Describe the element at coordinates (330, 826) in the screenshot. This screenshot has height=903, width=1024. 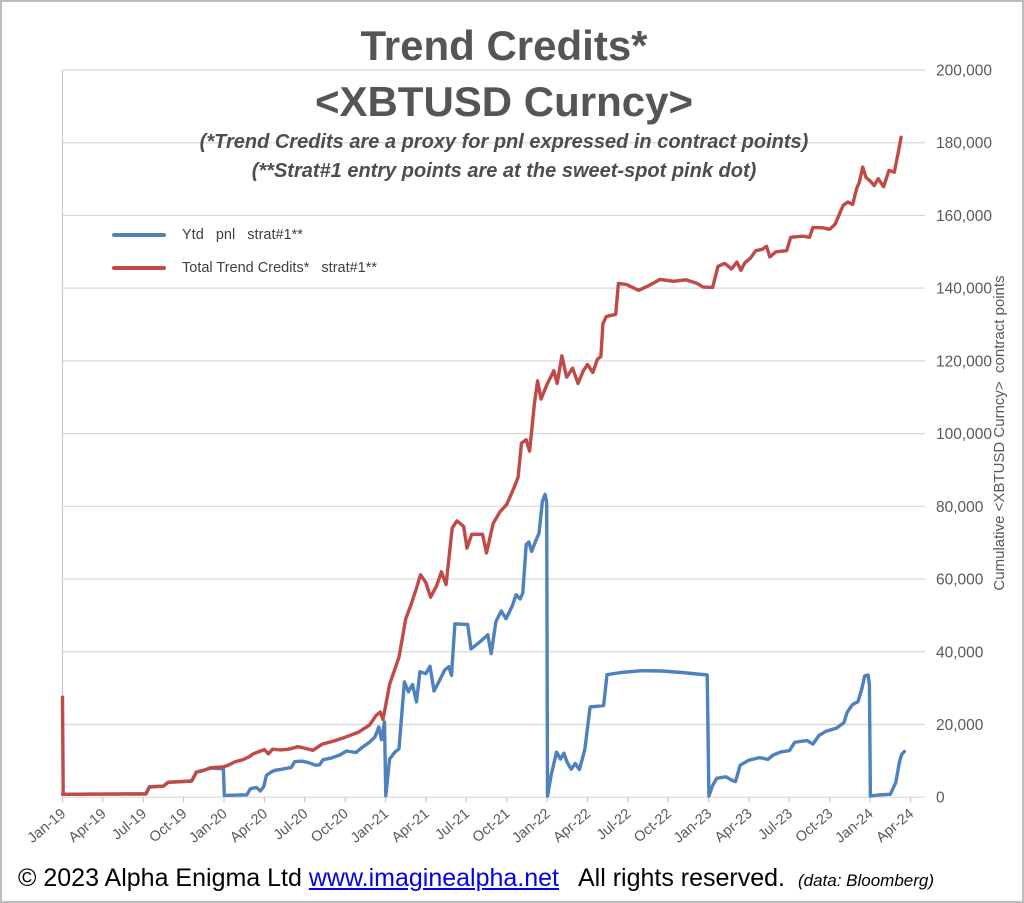
I see `x-tick-label: Oct-20` at that location.